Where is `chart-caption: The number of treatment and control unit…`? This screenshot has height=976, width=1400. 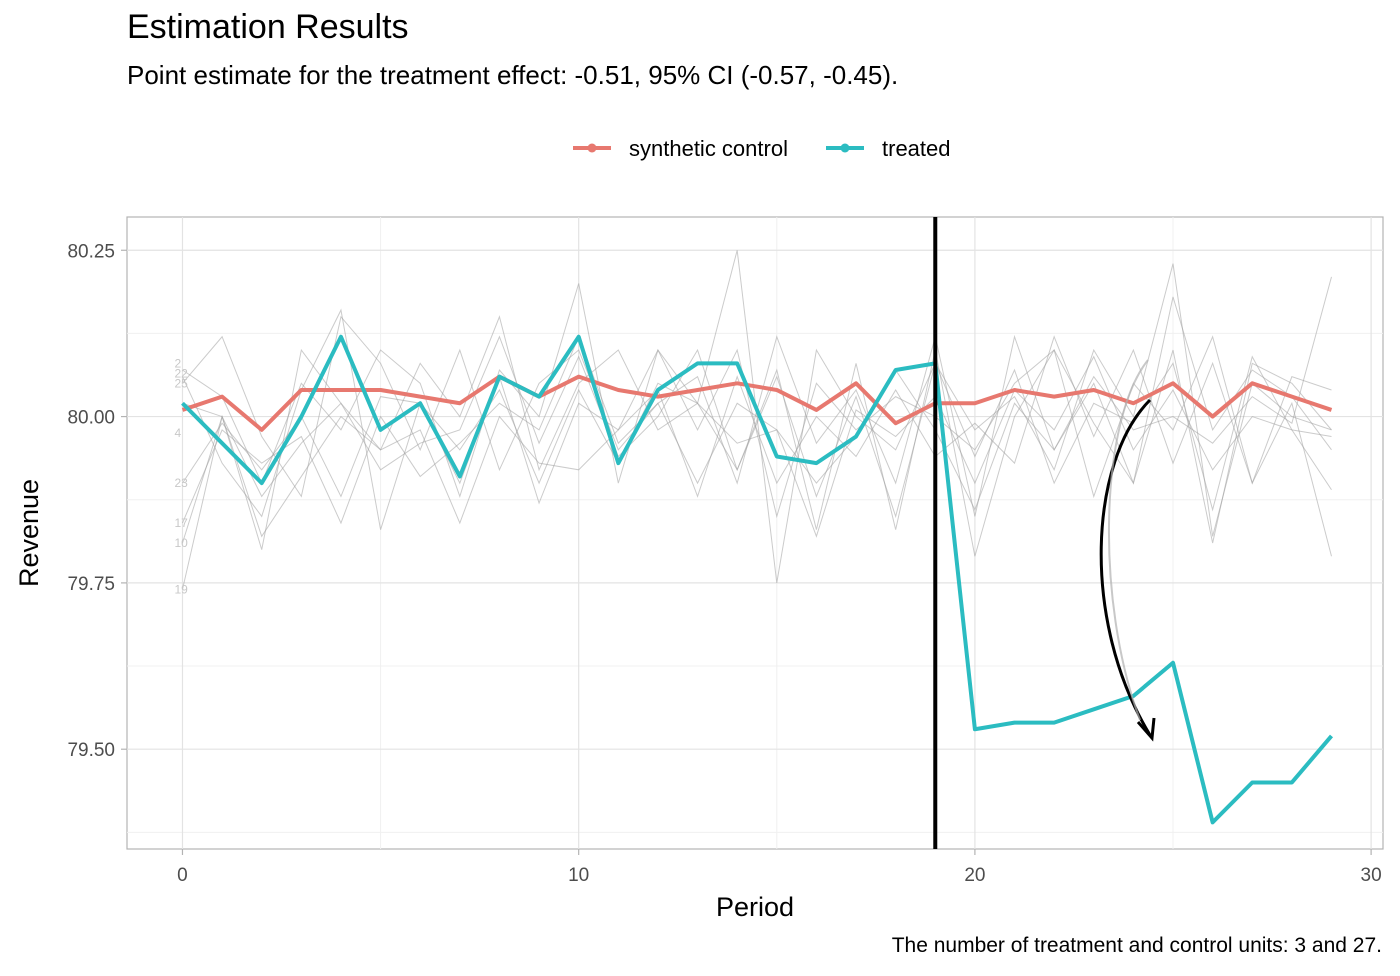
chart-caption: The number of treatment and control unit… is located at coordinates (1136, 945).